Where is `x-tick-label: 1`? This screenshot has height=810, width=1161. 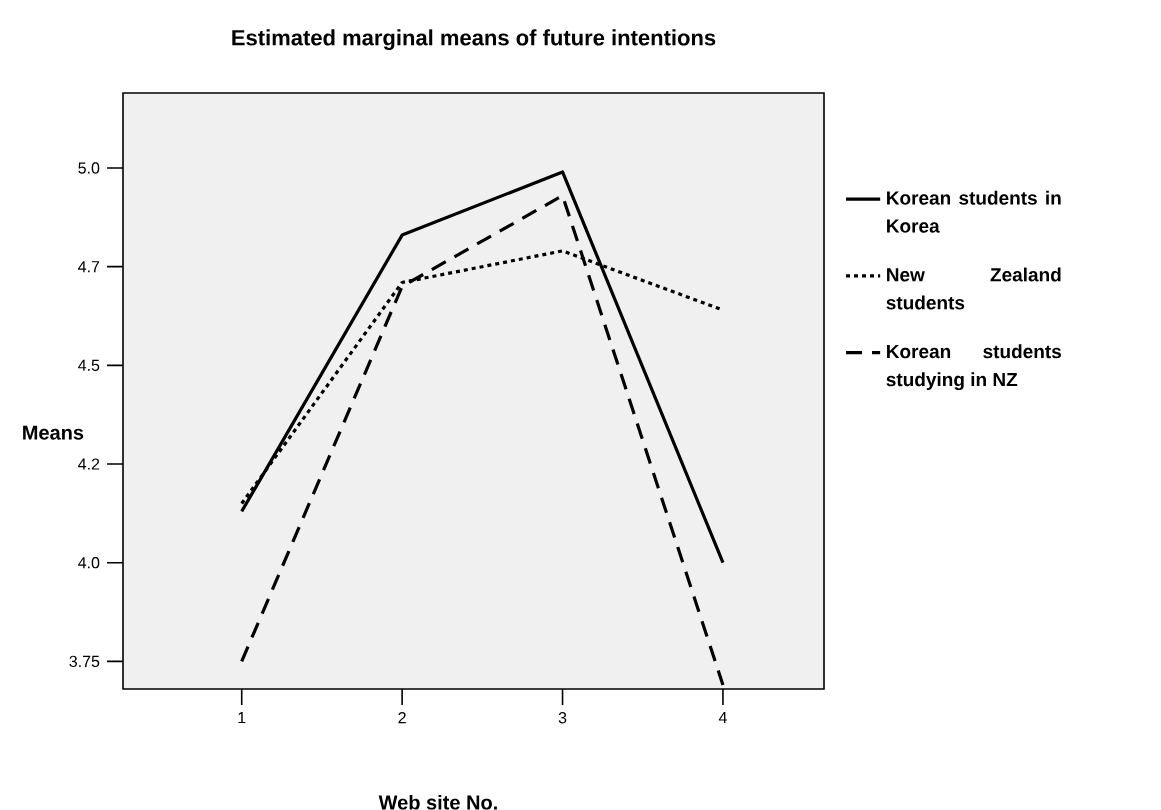 x-tick-label: 1 is located at coordinates (242, 718).